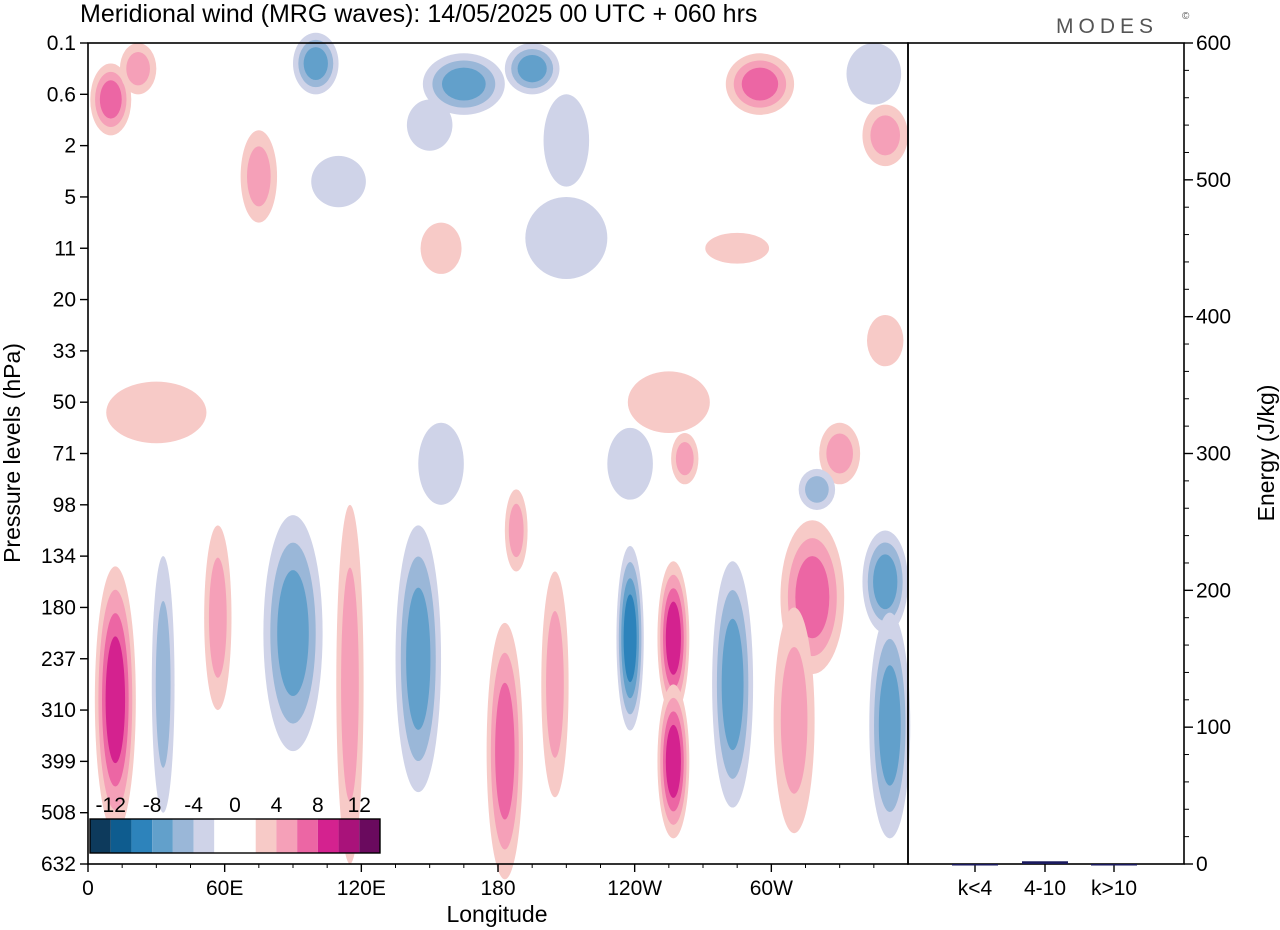 This screenshot has width=1280, height=930. I want to click on y-tick-label: 237, so click(58, 659).